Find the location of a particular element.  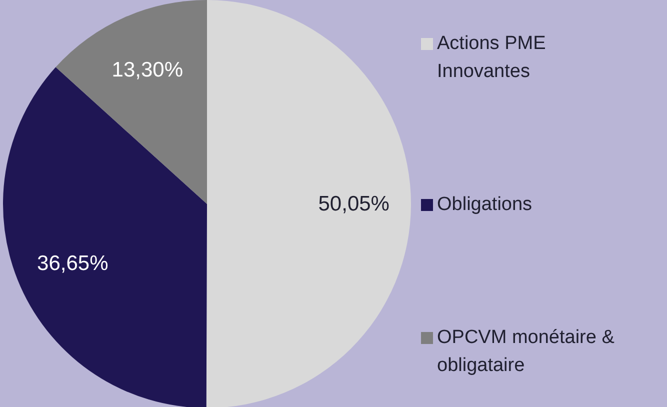

legend-label: Actions PME Innovantes is located at coordinates (492, 58).